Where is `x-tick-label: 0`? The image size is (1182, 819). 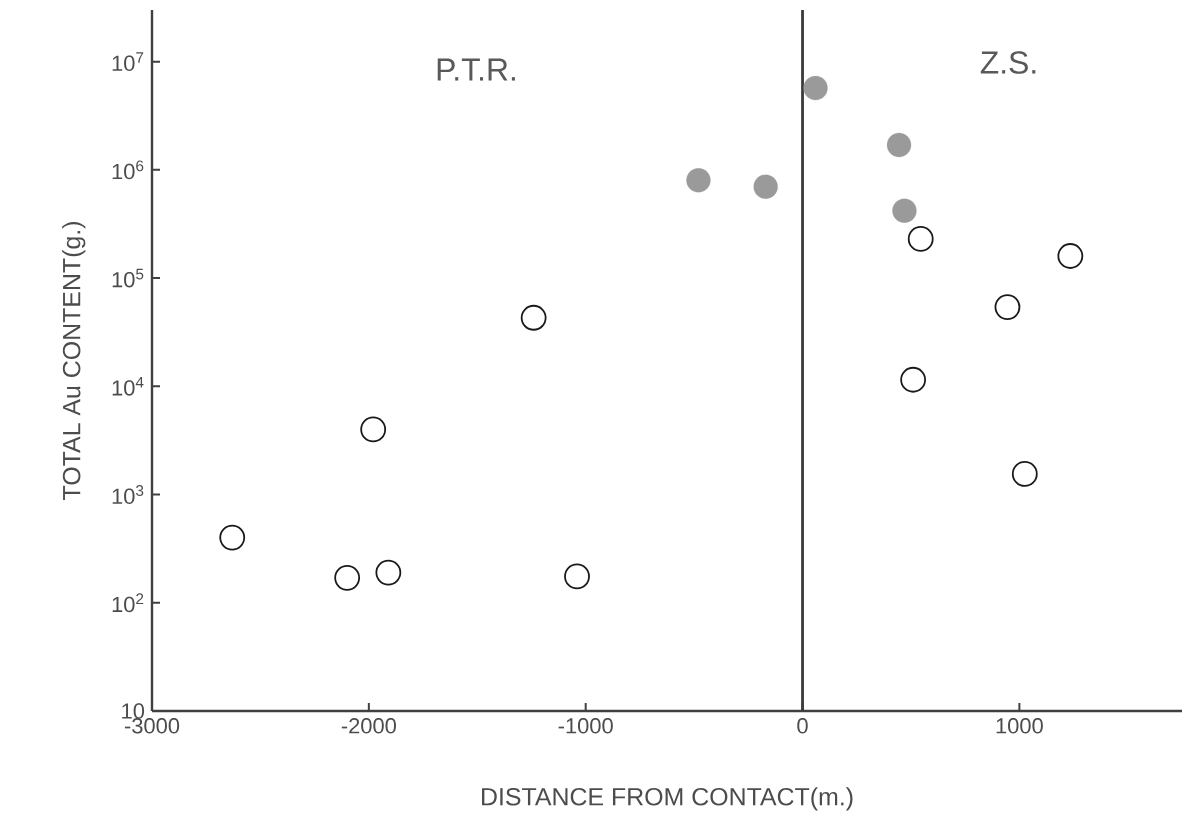
x-tick-label: 0 is located at coordinates (802, 726).